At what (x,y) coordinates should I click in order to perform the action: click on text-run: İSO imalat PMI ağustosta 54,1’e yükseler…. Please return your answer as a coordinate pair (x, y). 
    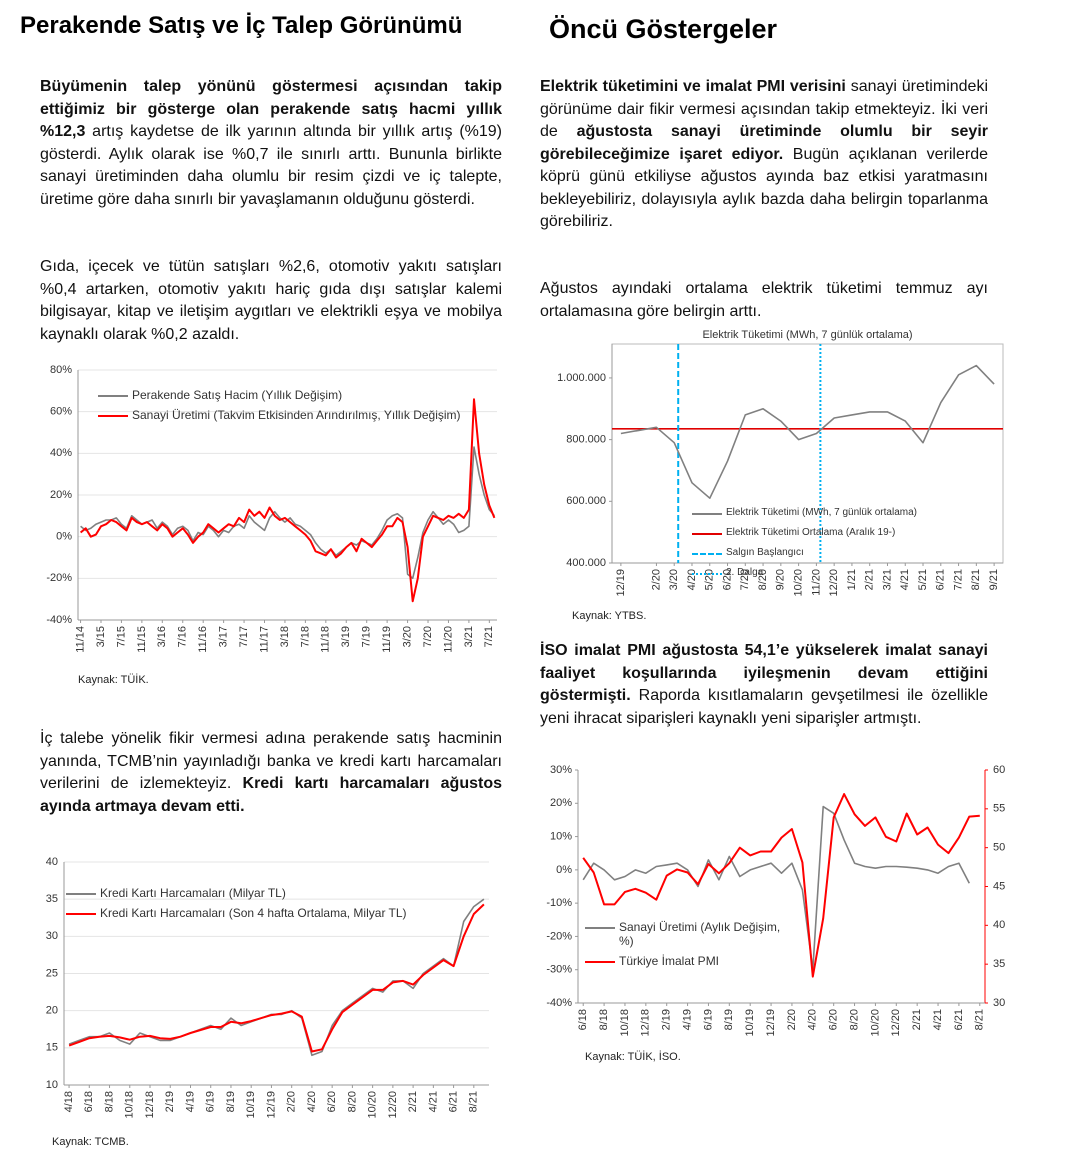
    Looking at the image, I should click on (764, 673).